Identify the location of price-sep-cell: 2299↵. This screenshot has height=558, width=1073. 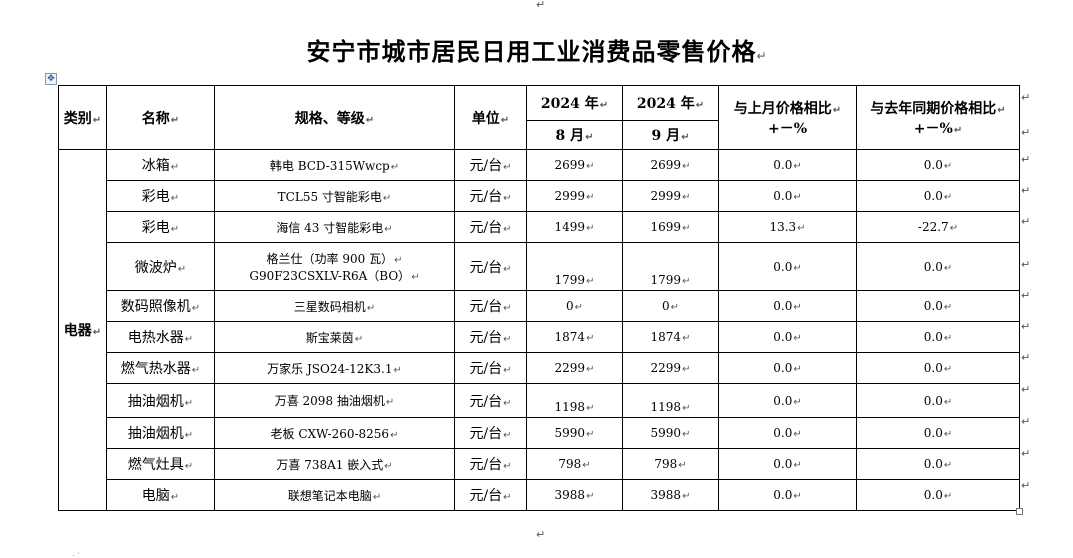
(670, 368).